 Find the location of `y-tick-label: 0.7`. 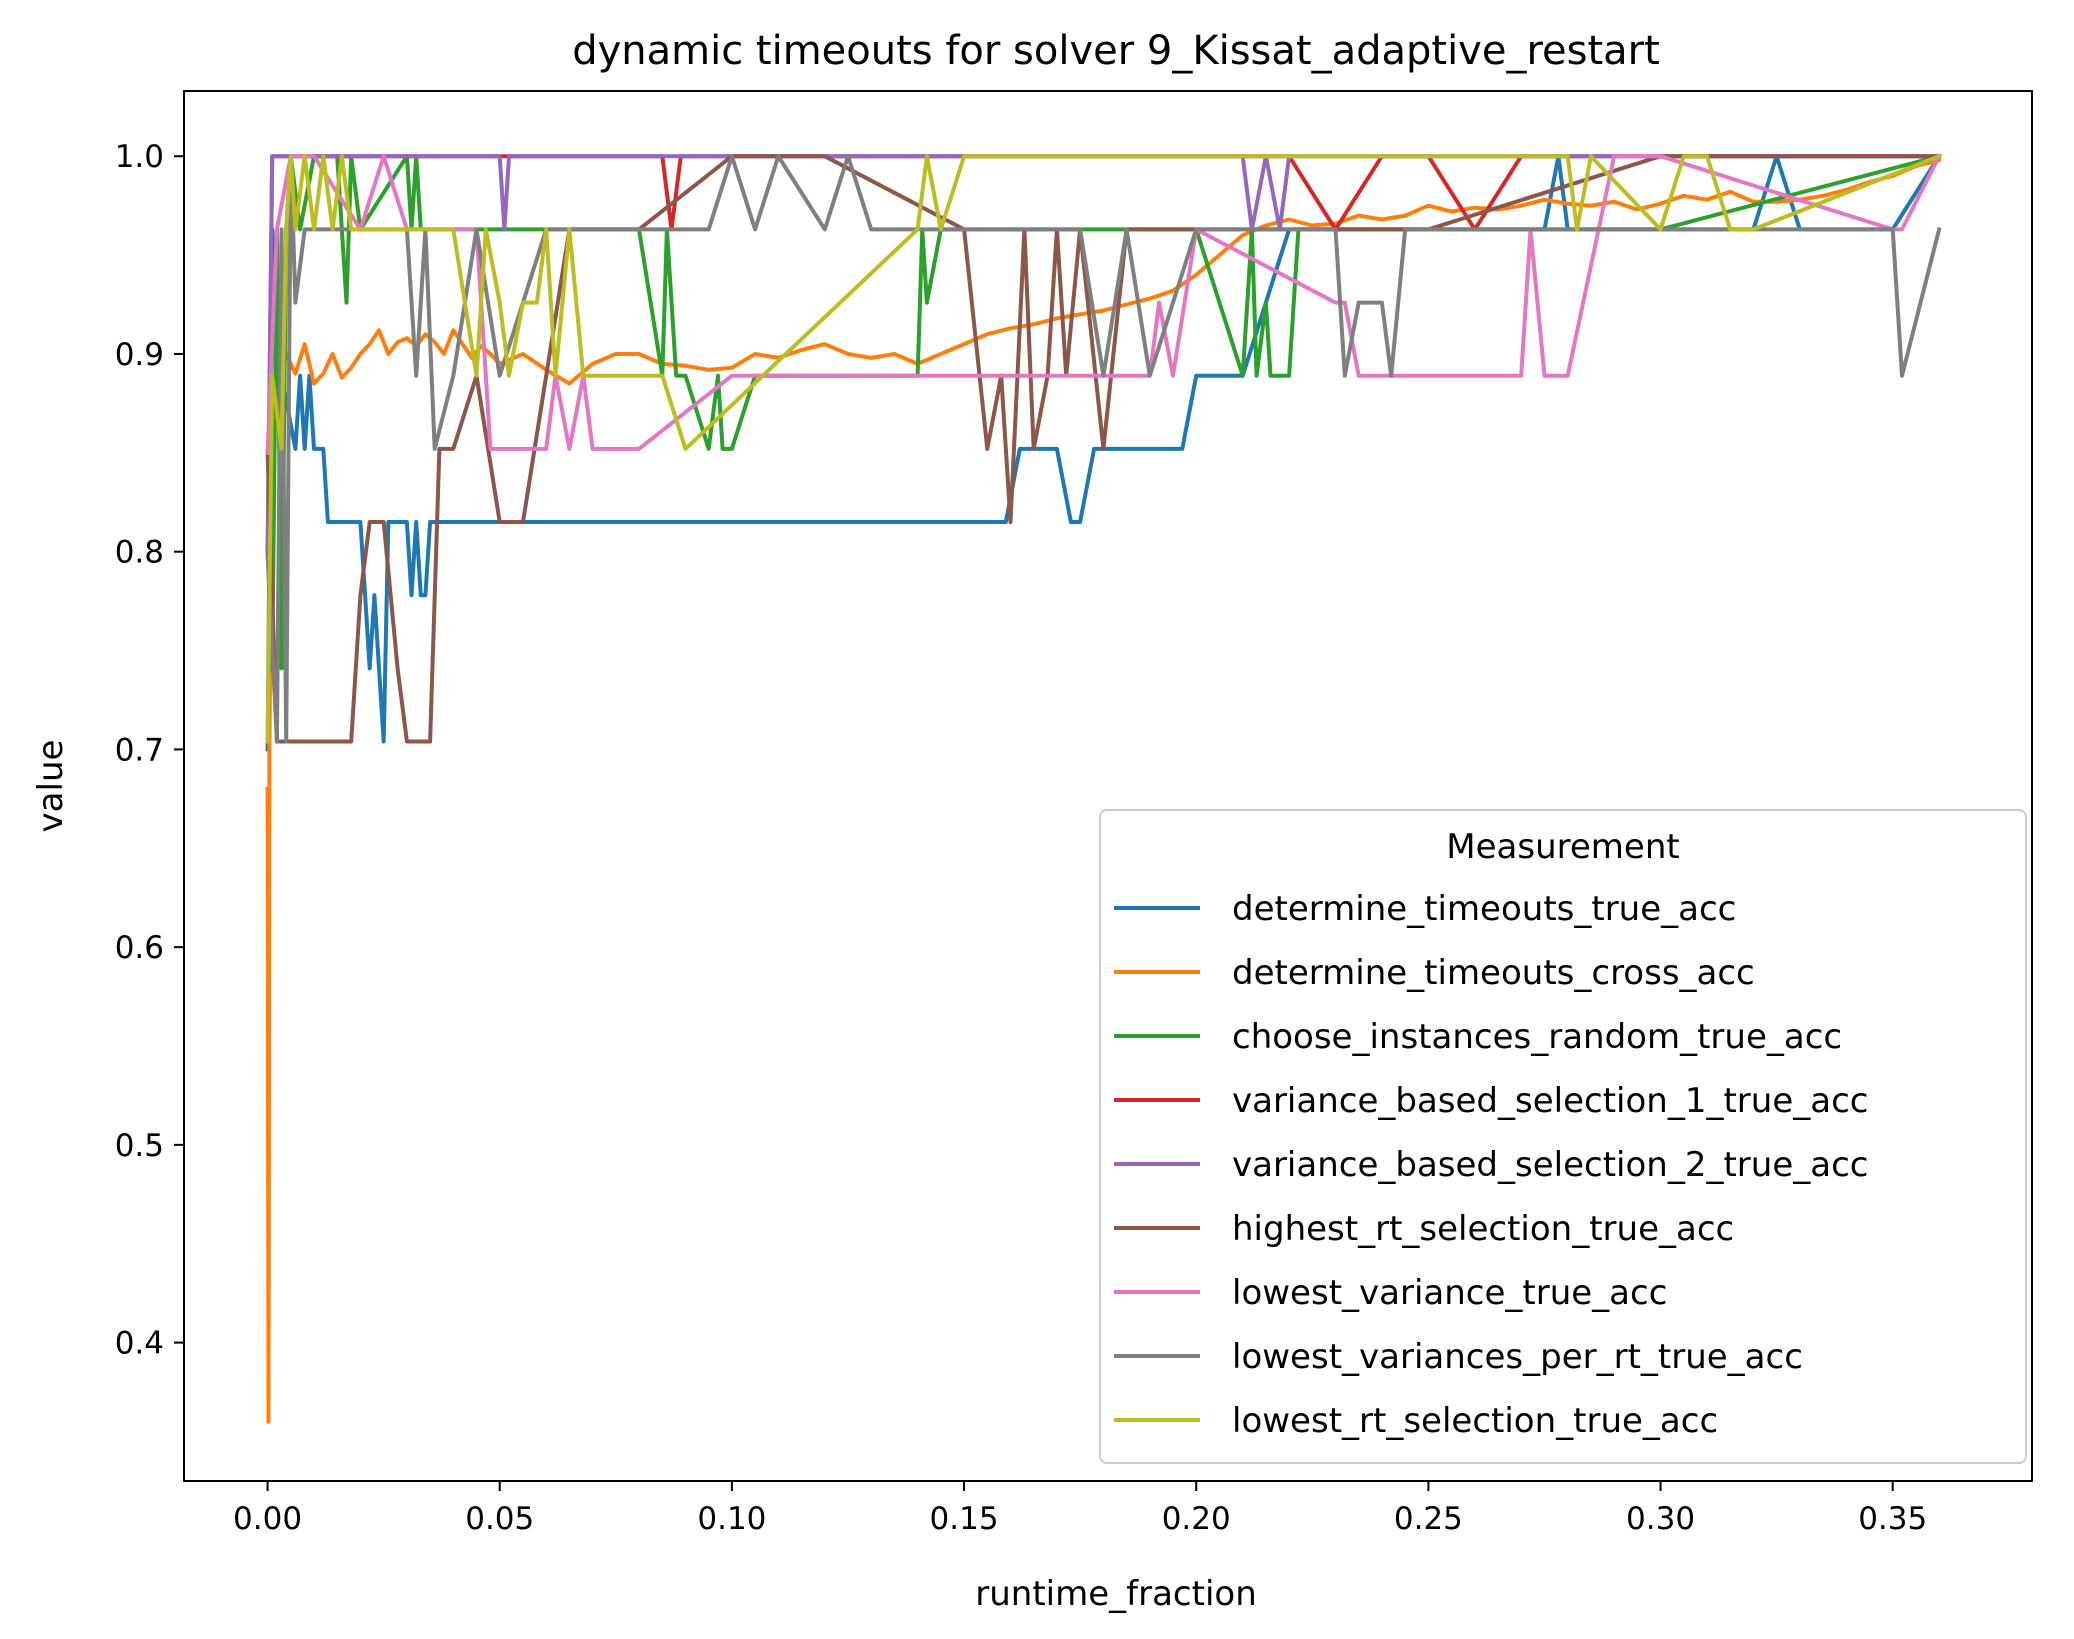

y-tick-label: 0.7 is located at coordinates (139, 750).